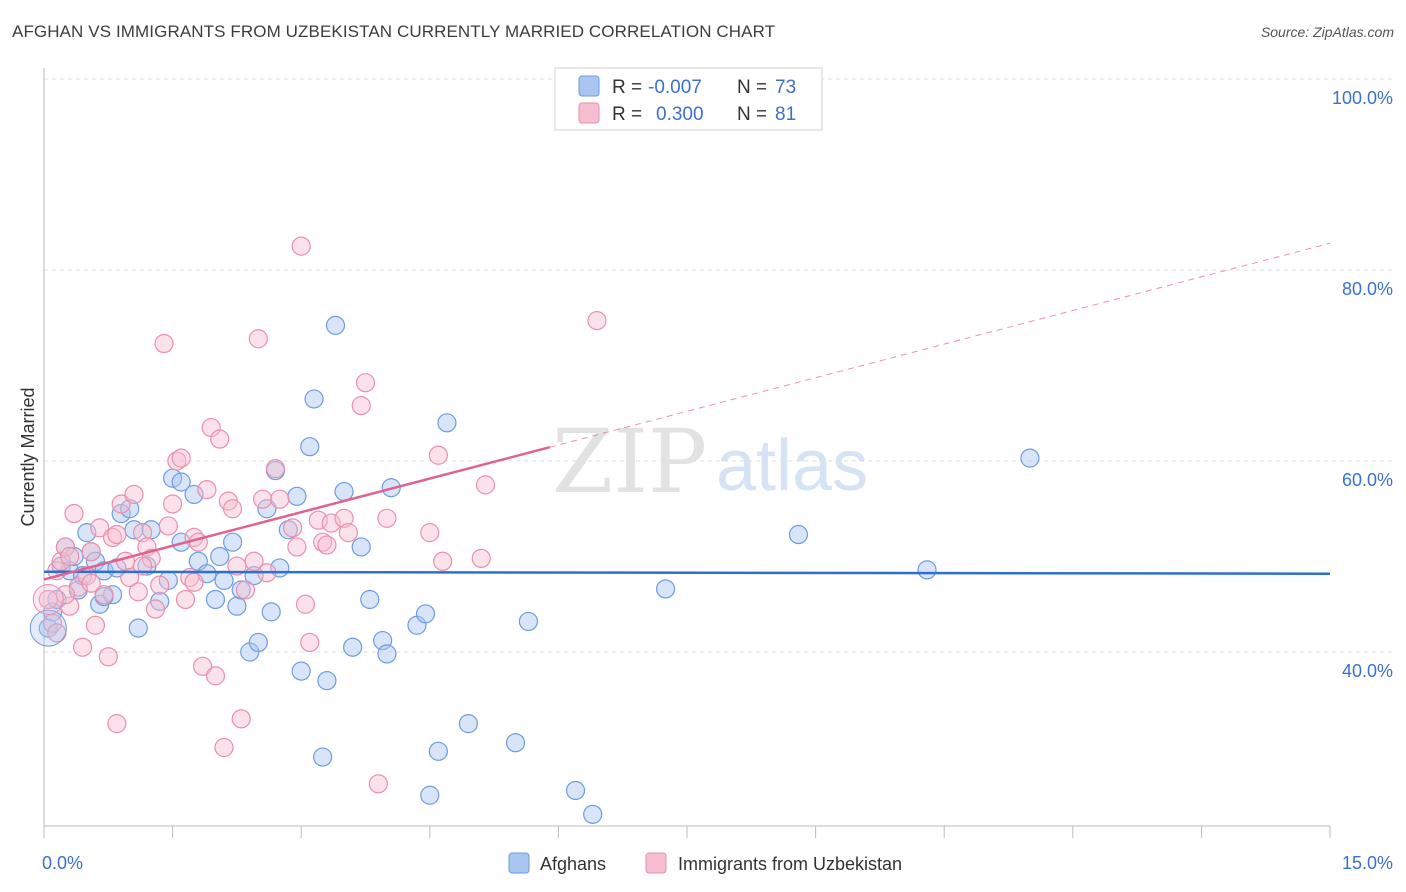 This screenshot has height=892, width=1406. Describe the element at coordinates (62, 863) in the screenshot. I see `x-tick-label: 0.0%` at that location.